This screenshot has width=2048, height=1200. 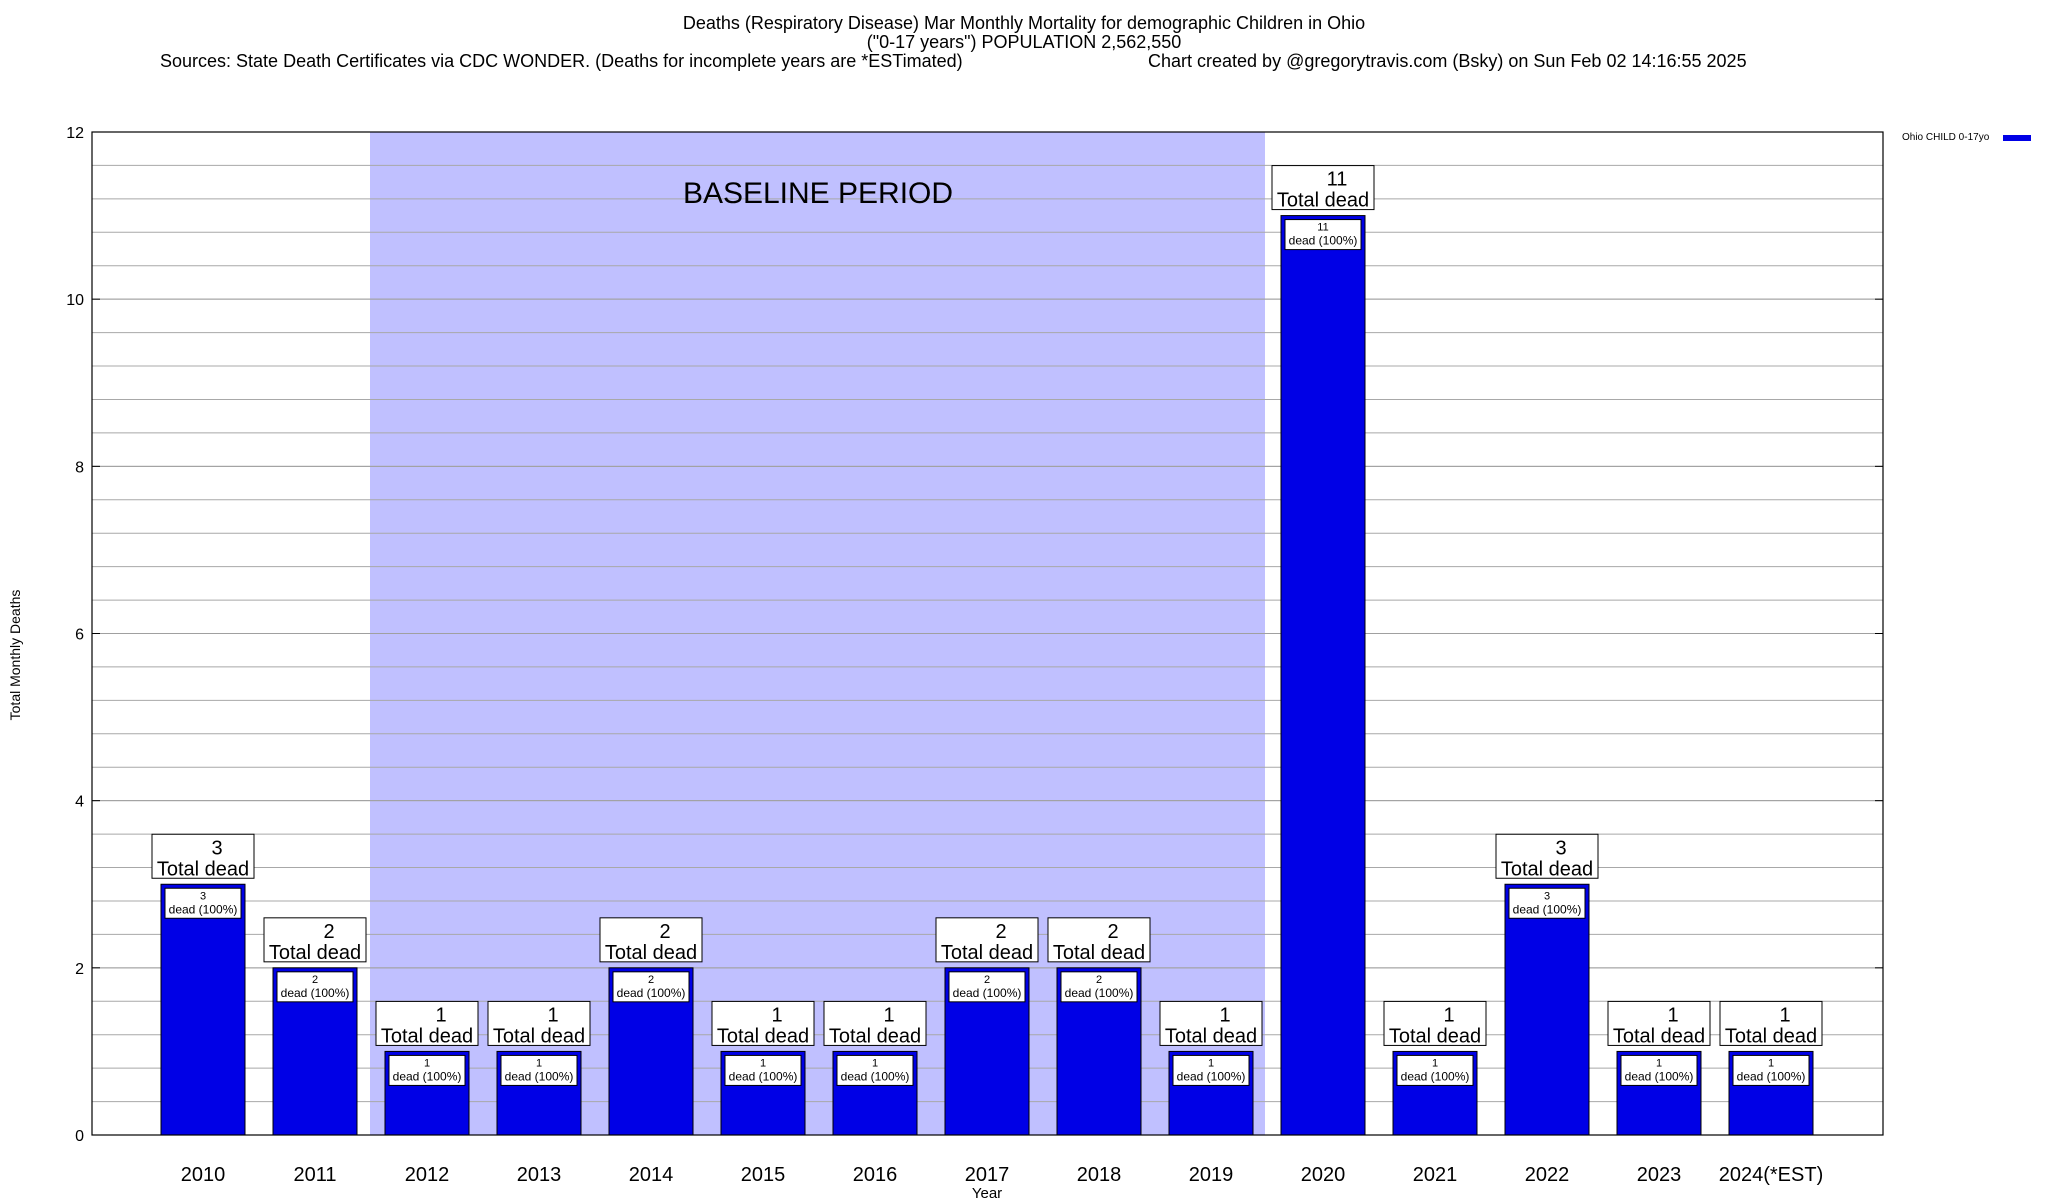 What do you see at coordinates (1323, 1175) in the screenshot?
I see `x-tick-label: 2020` at bounding box center [1323, 1175].